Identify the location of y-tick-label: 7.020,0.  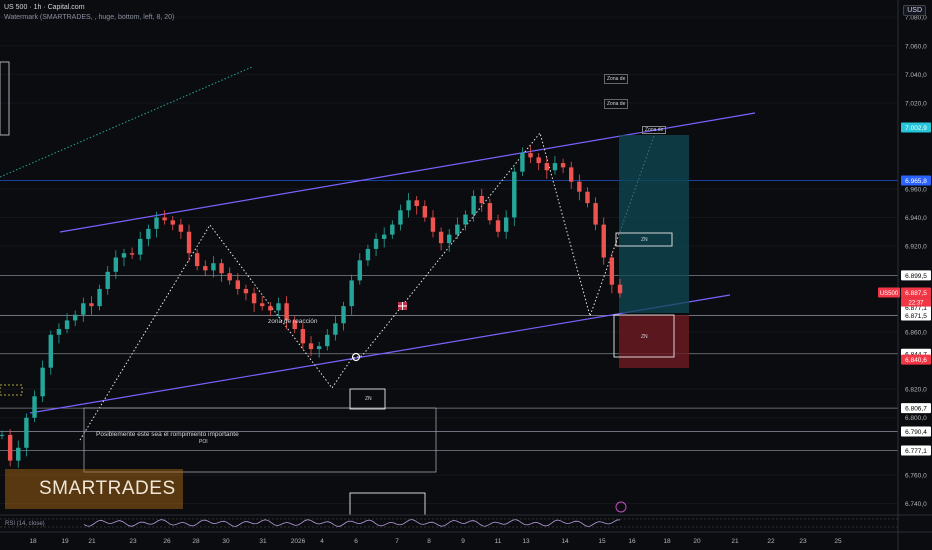
(916, 104).